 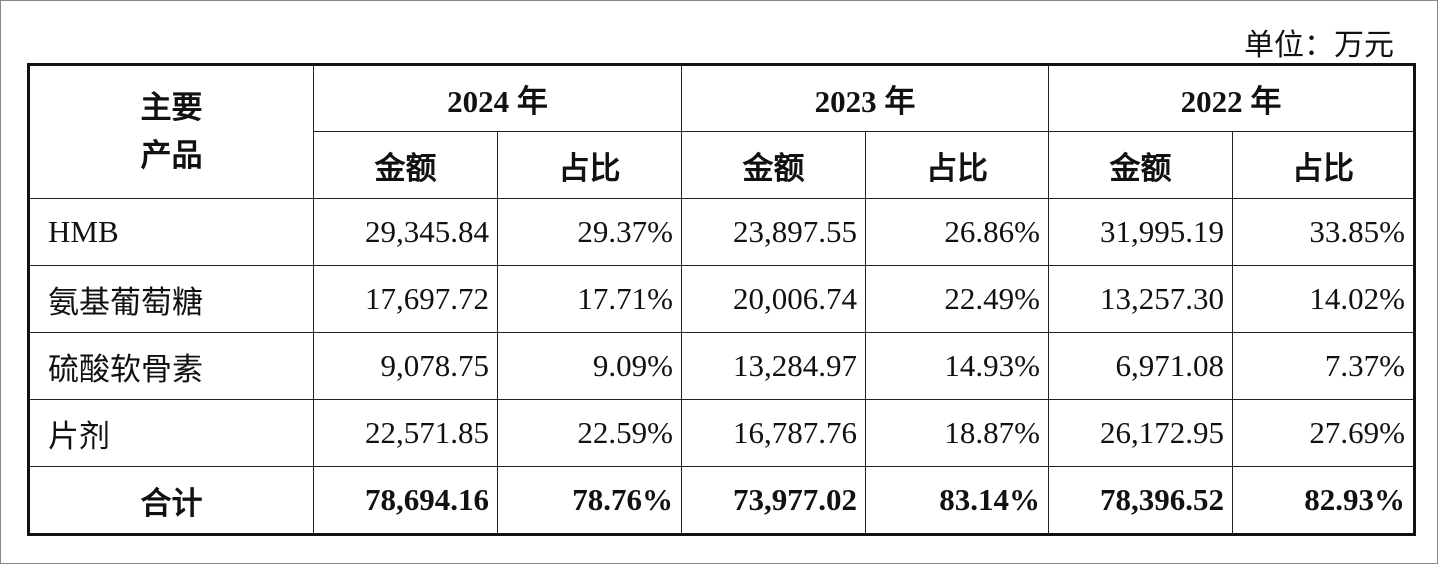 I want to click on product-cell: HMB, so click(x=171, y=232).